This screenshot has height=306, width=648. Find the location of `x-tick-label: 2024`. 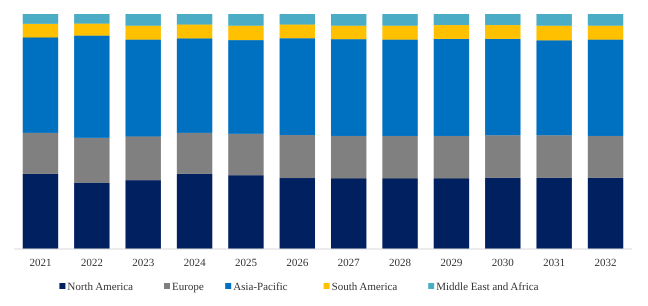

x-tick-label: 2024 is located at coordinates (195, 263).